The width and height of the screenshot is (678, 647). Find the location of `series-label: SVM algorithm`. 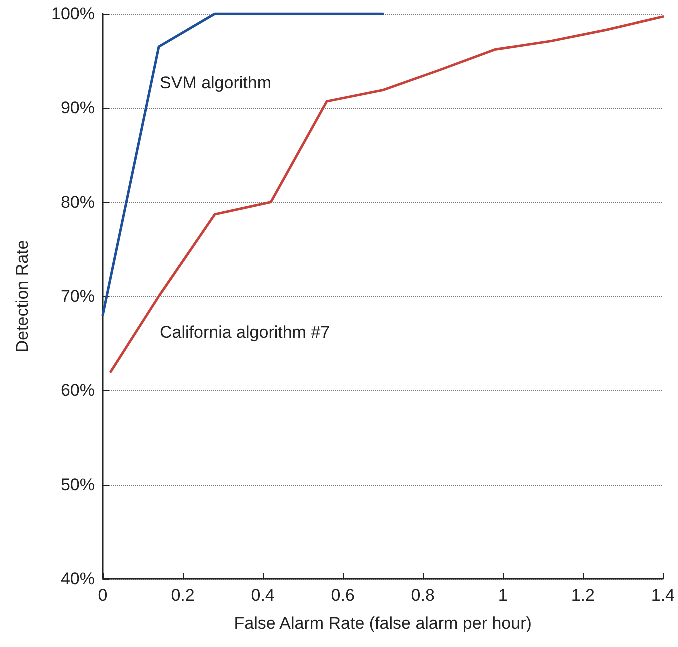

series-label: SVM algorithm is located at coordinates (216, 82).